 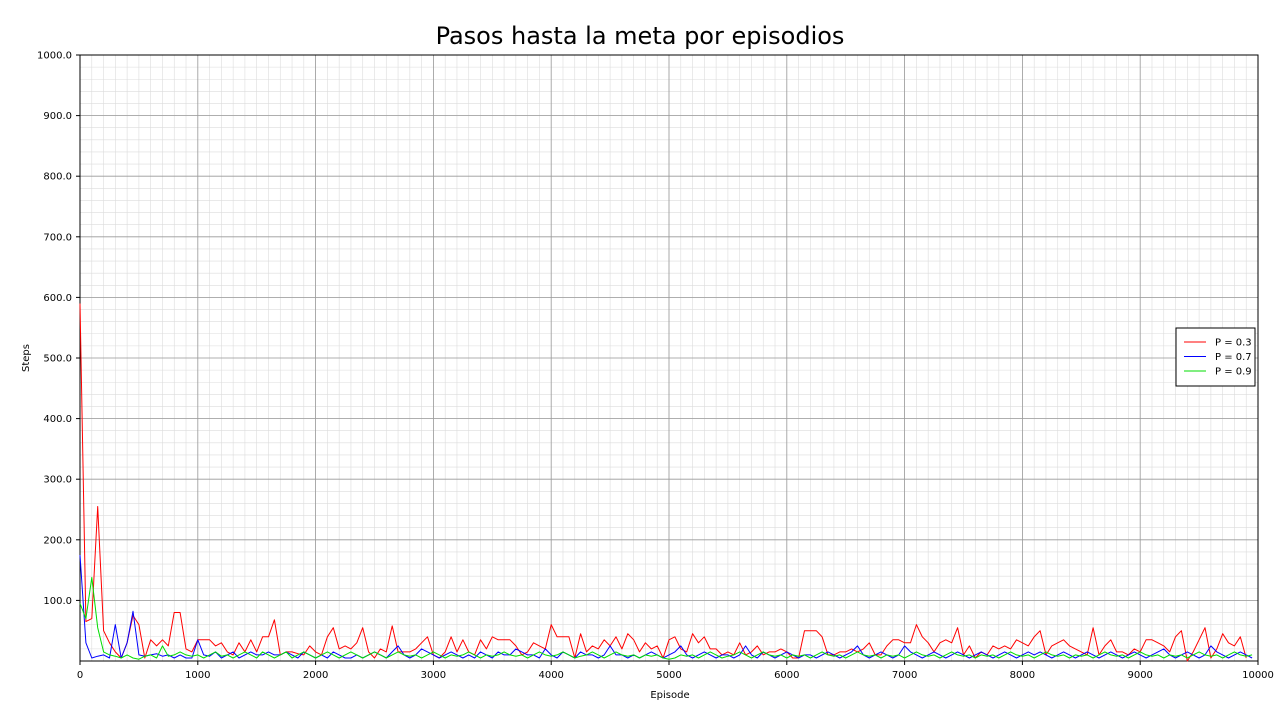 What do you see at coordinates (57, 298) in the screenshot?
I see `y-tick-label: 600.0` at bounding box center [57, 298].